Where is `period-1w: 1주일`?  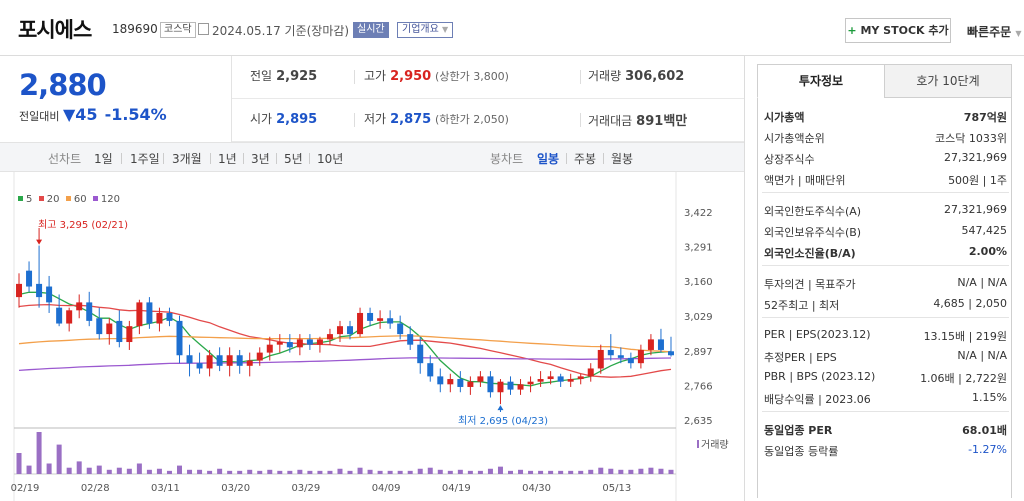 period-1w: 1주일 is located at coordinates (145, 159).